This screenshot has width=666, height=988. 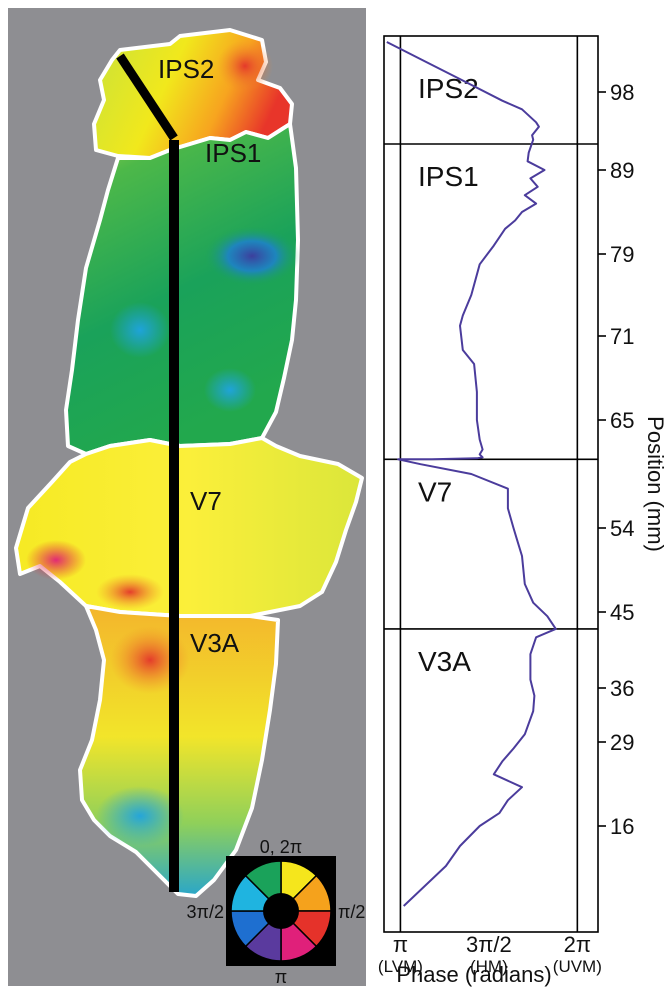 I want to click on y-tick-label-29: 29, so click(x=622, y=742).